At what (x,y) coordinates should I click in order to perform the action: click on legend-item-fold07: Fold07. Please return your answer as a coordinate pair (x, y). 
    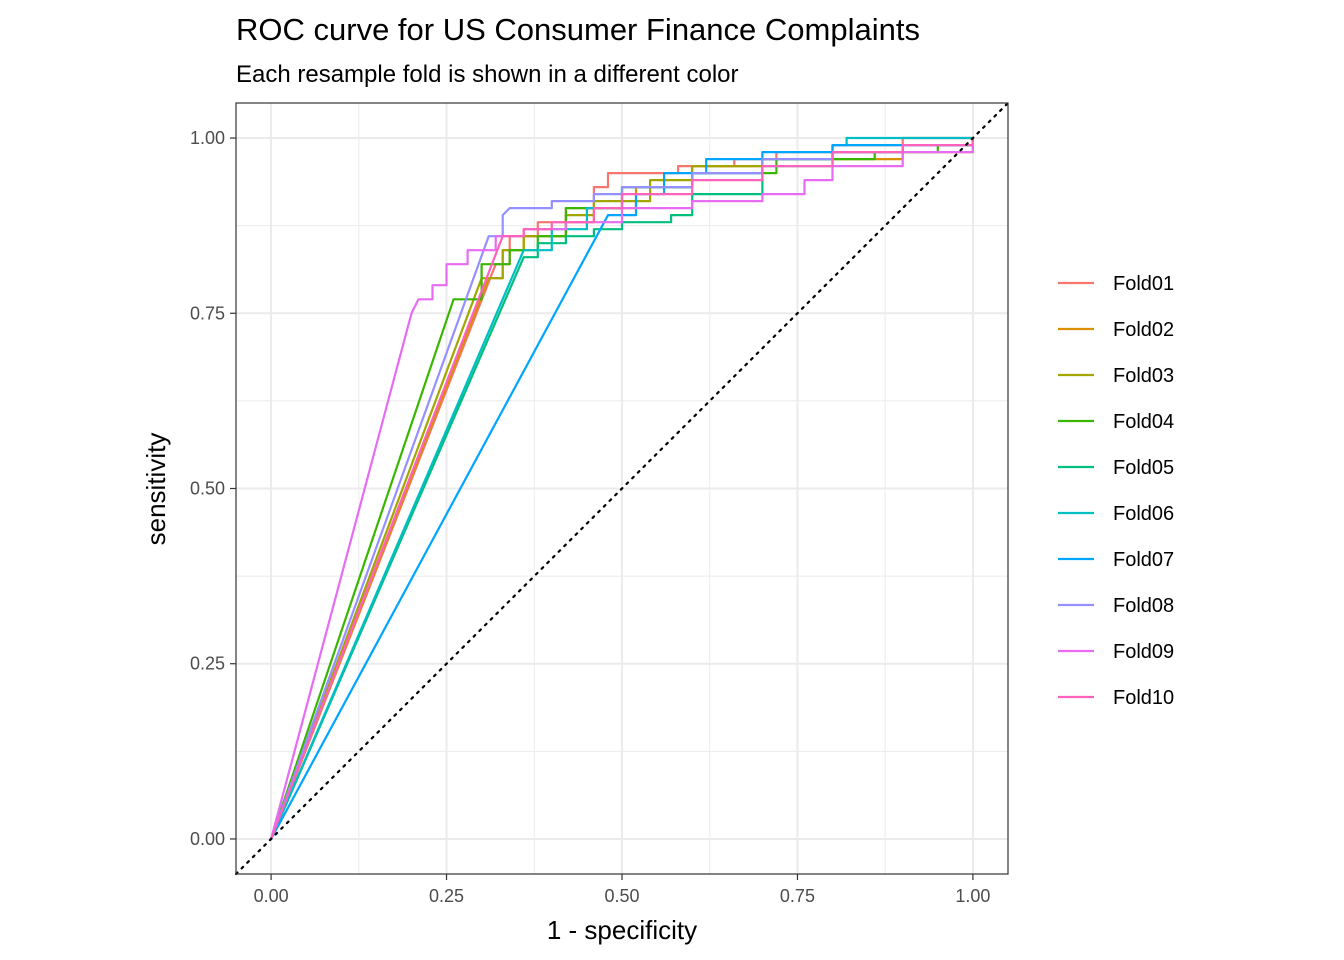
    Looking at the image, I should click on (1116, 560).